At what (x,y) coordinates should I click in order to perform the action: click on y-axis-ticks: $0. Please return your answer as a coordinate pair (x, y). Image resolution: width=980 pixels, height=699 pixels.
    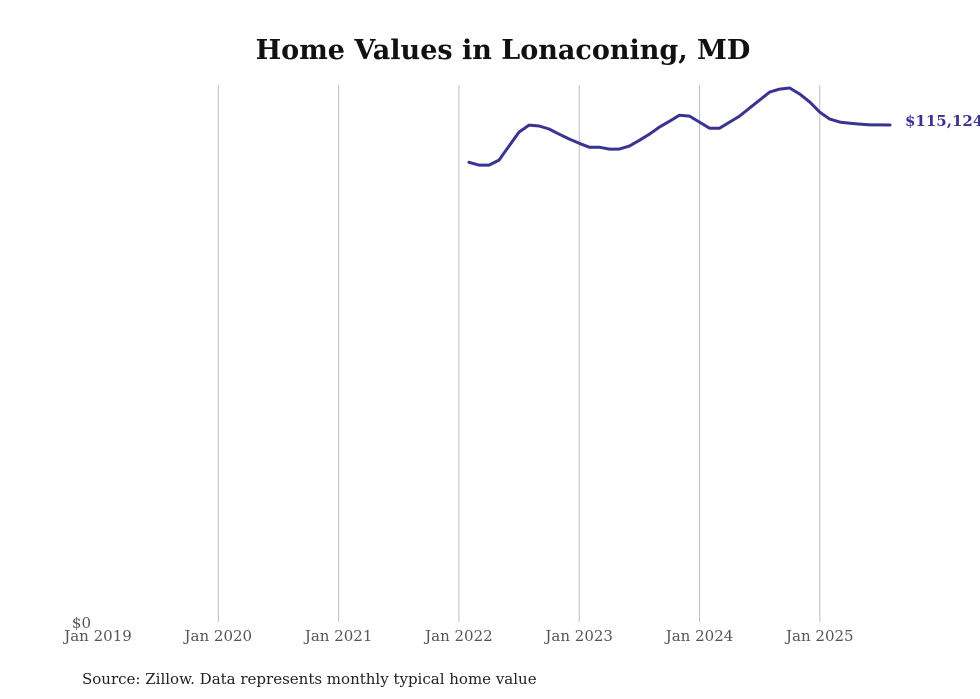
    Looking at the image, I should click on (81, 623).